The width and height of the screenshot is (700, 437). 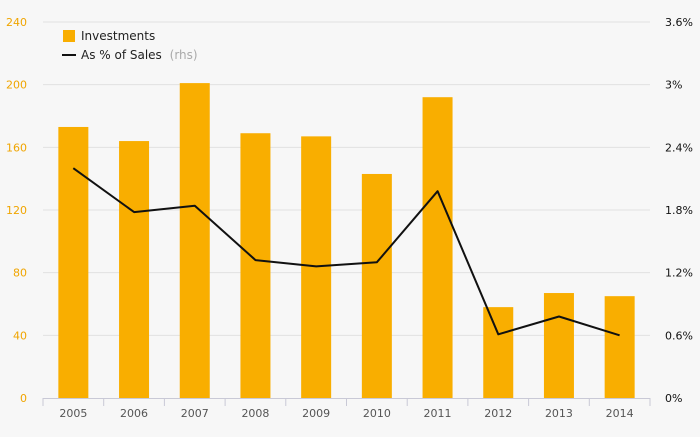 What do you see at coordinates (679, 335) in the screenshot?
I see `right-tick-label: 0.6%` at bounding box center [679, 335].